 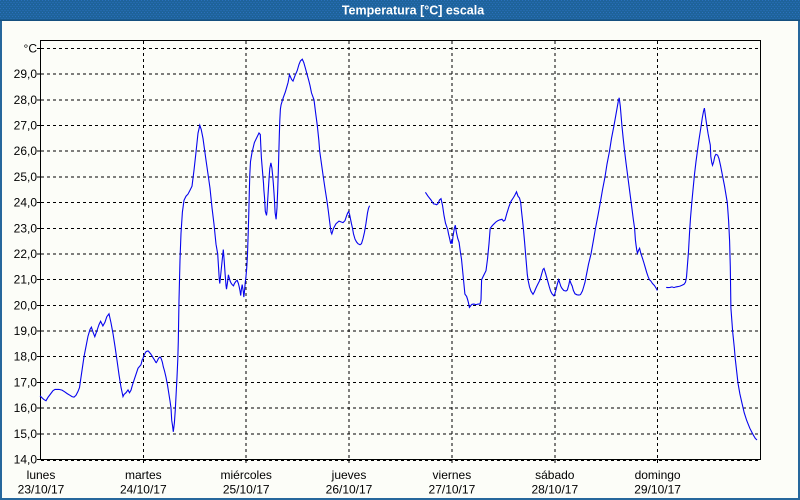 I want to click on svg-text: 18,0, so click(x=26, y=357).